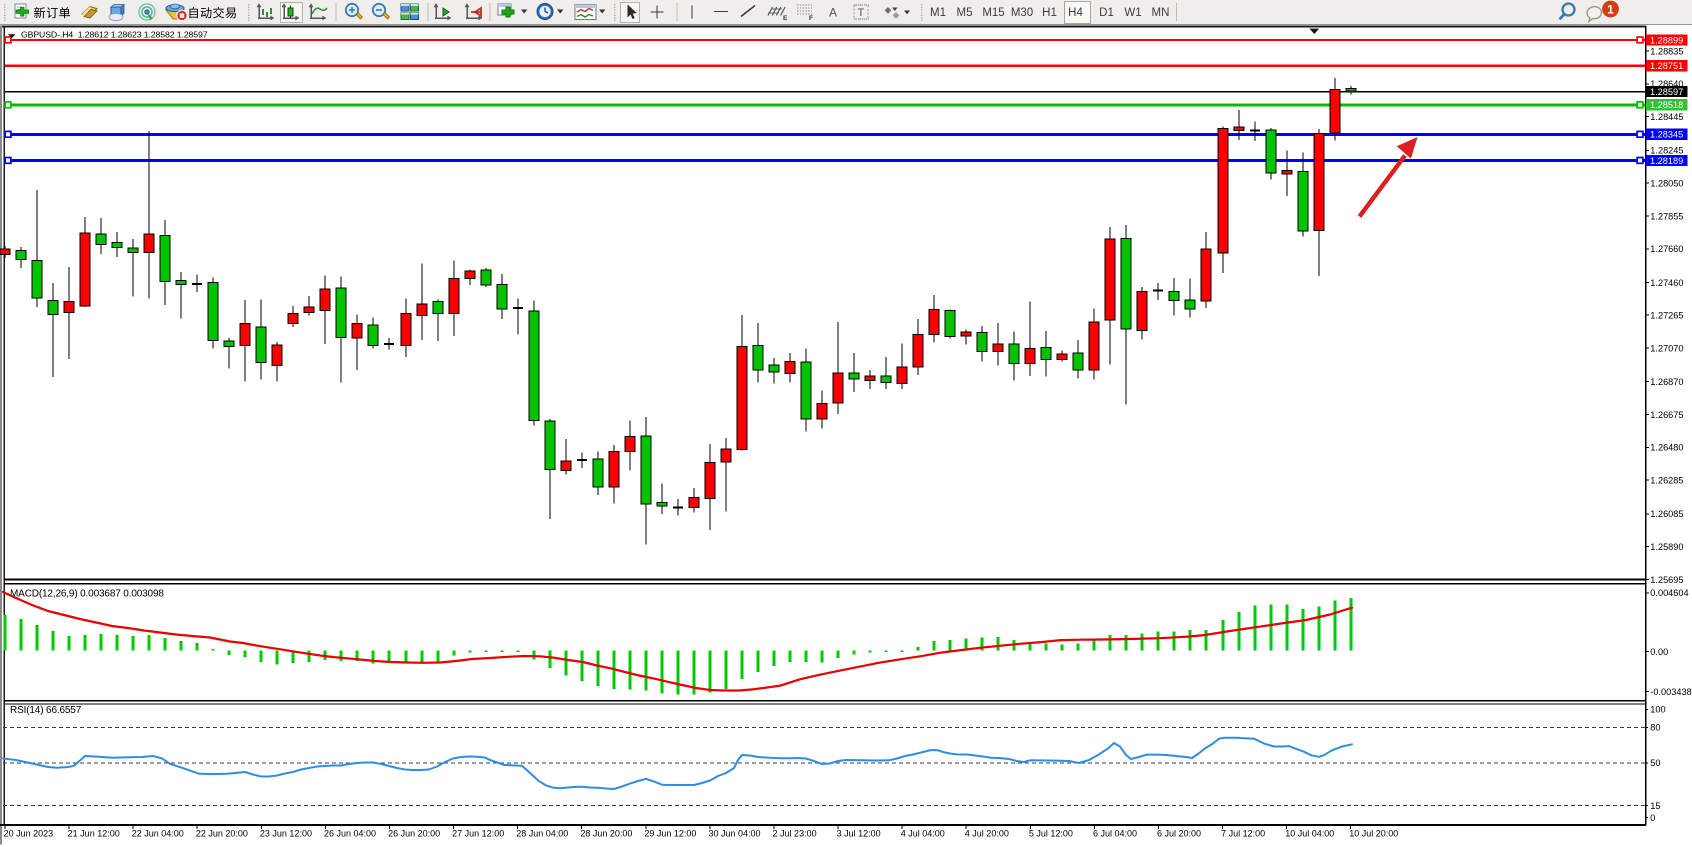  What do you see at coordinates (1022, 13) in the screenshot?
I see `svg-text: M30` at bounding box center [1022, 13].